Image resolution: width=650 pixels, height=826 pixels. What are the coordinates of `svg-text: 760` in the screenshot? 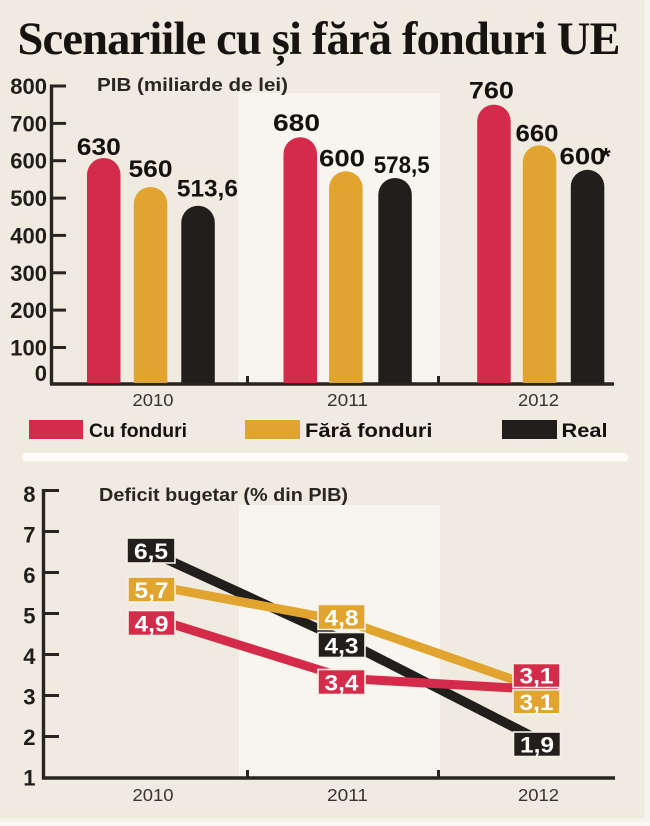 It's located at (491, 91).